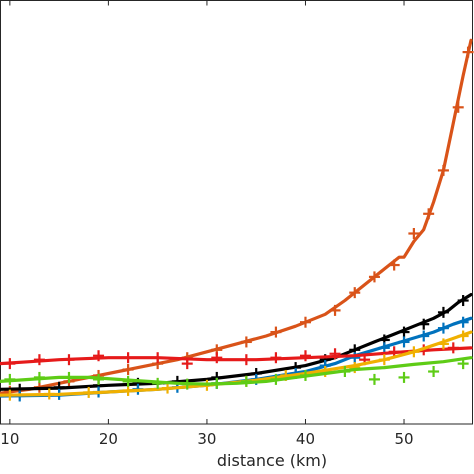 This screenshot has height=474, width=474. Describe the element at coordinates (206, 439) in the screenshot. I see `x-tick-label: 30` at that location.